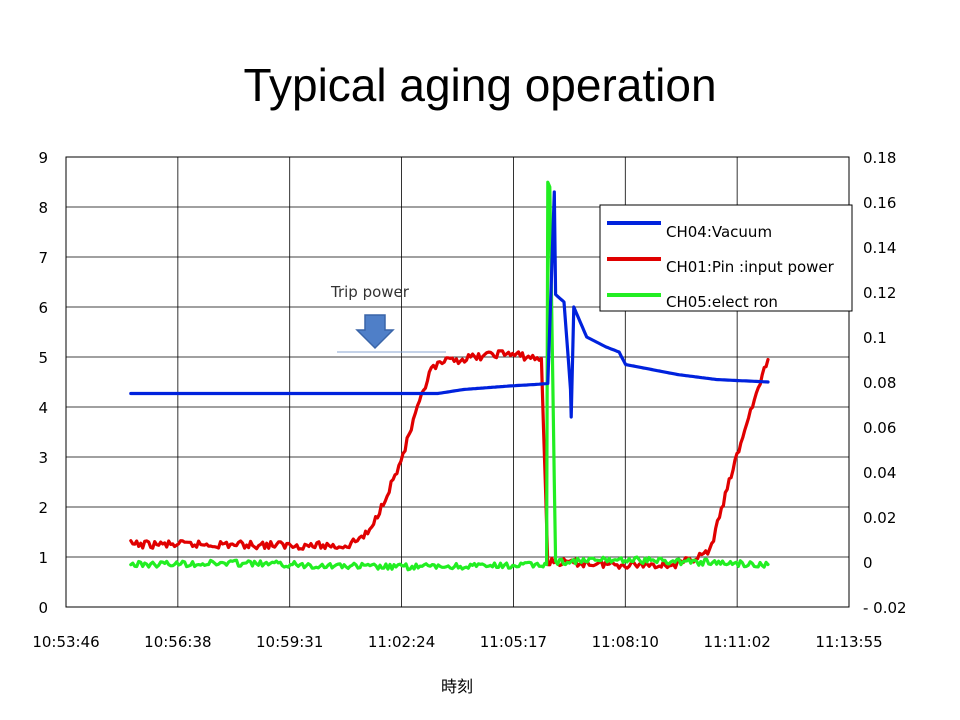 The height and width of the screenshot is (720, 960). Describe the element at coordinates (879, 428) in the screenshot. I see `y-right-tick-label: 0.06` at that location.